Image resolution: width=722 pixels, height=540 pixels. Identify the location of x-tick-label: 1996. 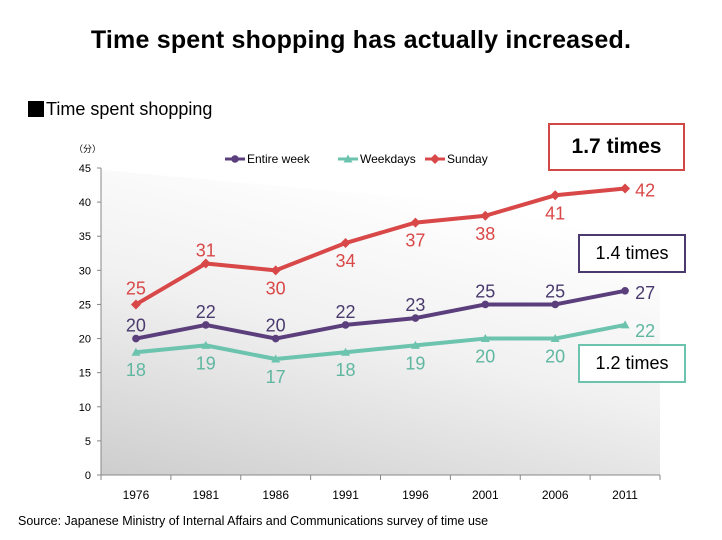
(415, 495).